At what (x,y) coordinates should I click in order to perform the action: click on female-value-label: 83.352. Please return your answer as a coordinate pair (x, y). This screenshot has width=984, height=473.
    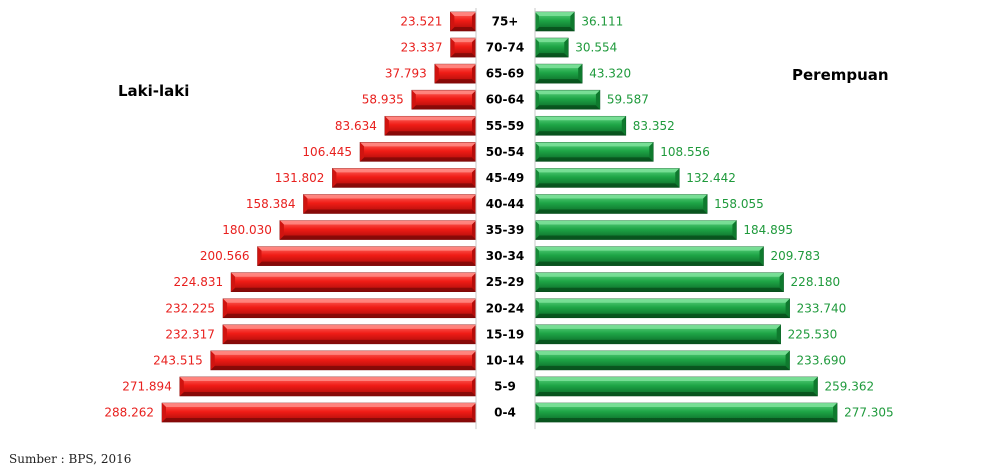
    Looking at the image, I should click on (654, 126).